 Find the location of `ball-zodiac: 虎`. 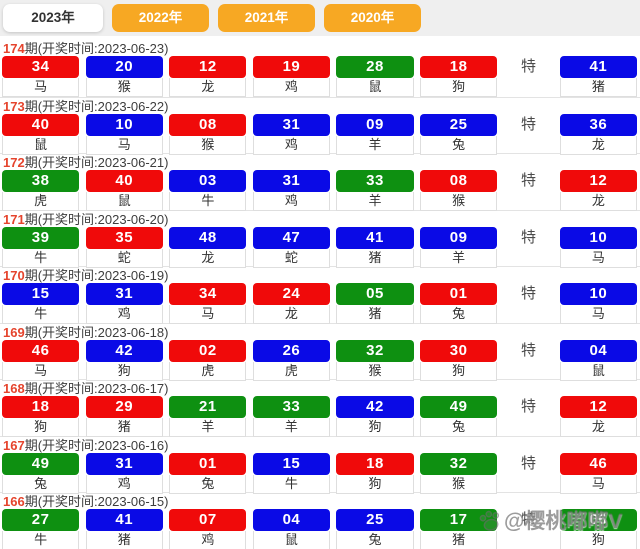

ball-zodiac: 虎 is located at coordinates (208, 371).